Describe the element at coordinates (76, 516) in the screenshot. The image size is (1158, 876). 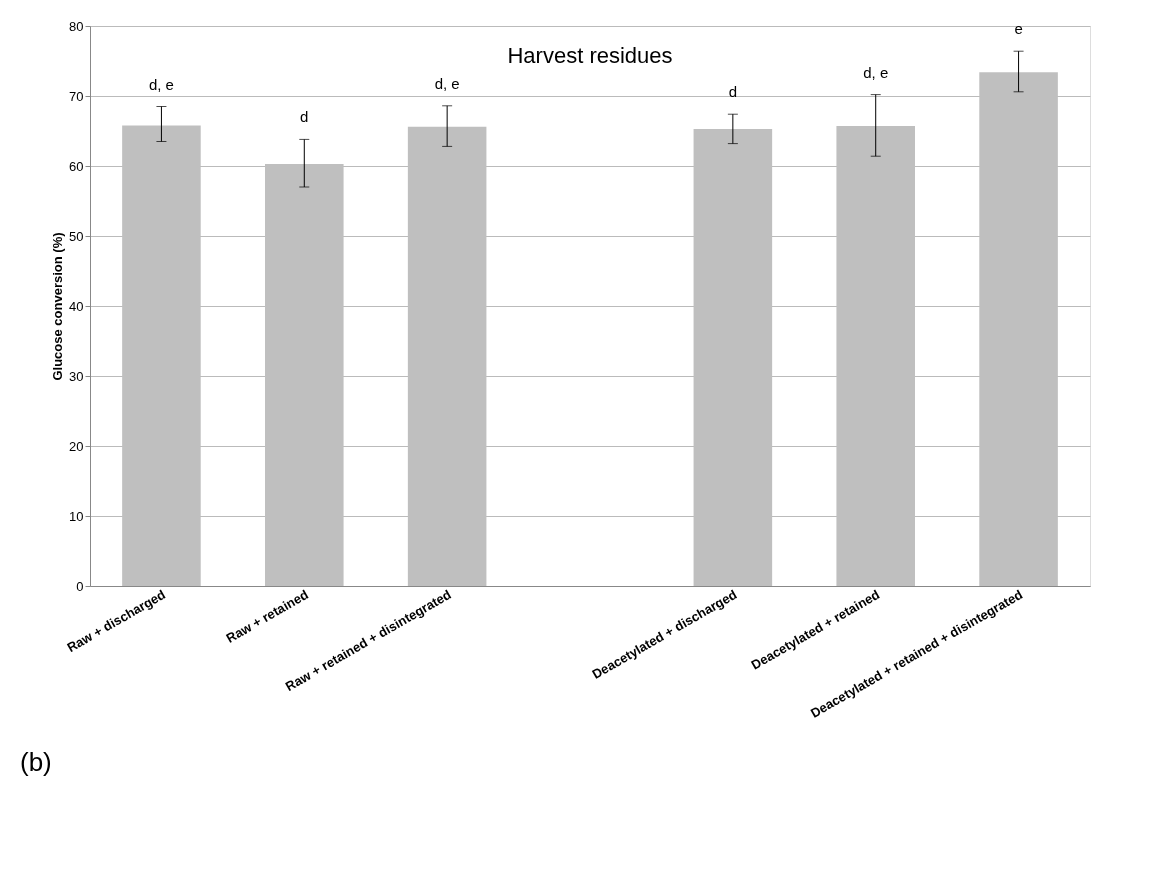
I see `y-tick-label: 10` at that location.